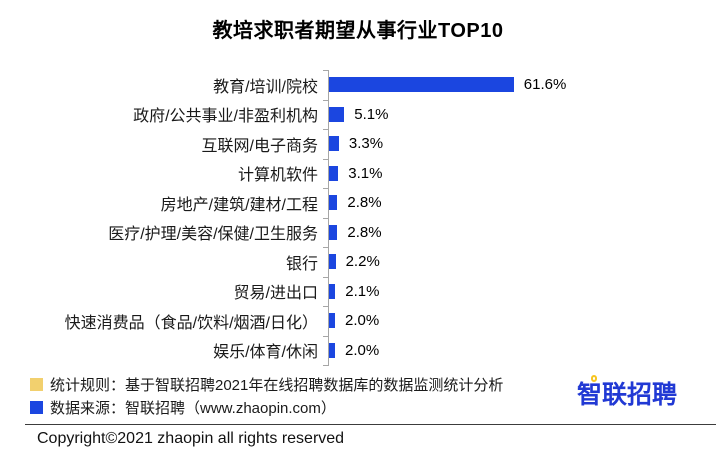 The width and height of the screenshot is (716, 468). Describe the element at coordinates (265, 353) in the screenshot. I see `category-label: 娱乐/体育/休闲` at that location.